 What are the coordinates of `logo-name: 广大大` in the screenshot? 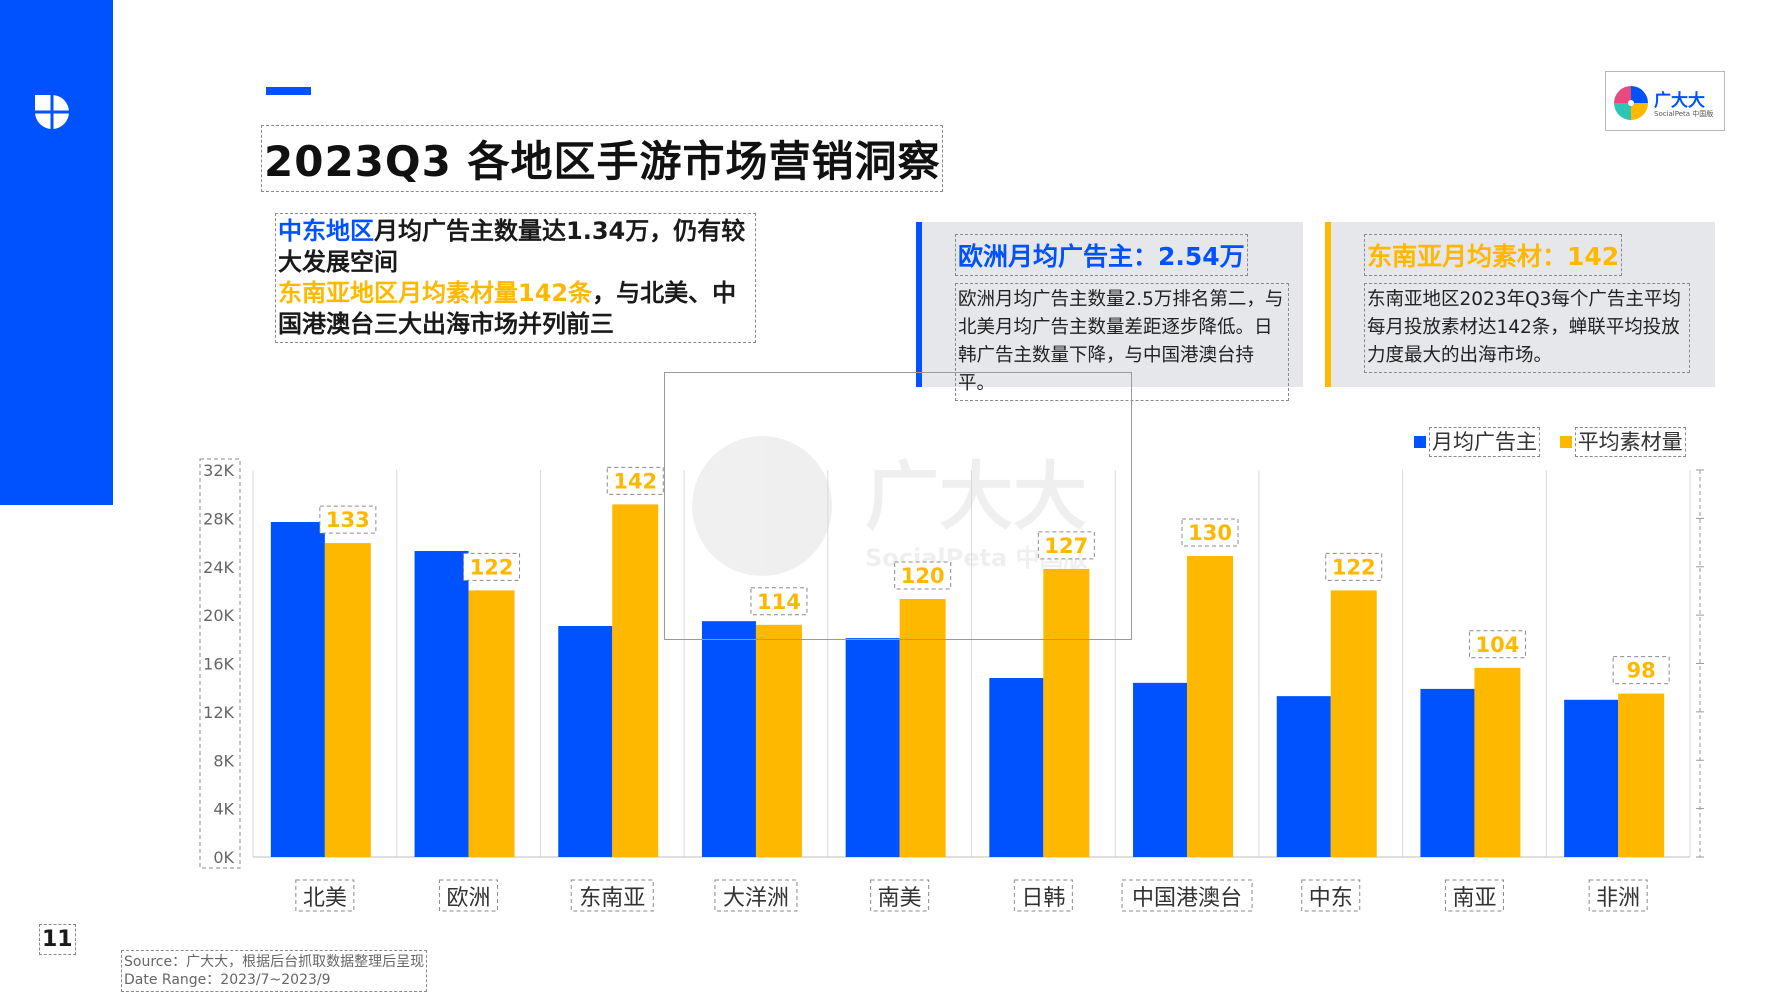 It's located at (1679, 101).